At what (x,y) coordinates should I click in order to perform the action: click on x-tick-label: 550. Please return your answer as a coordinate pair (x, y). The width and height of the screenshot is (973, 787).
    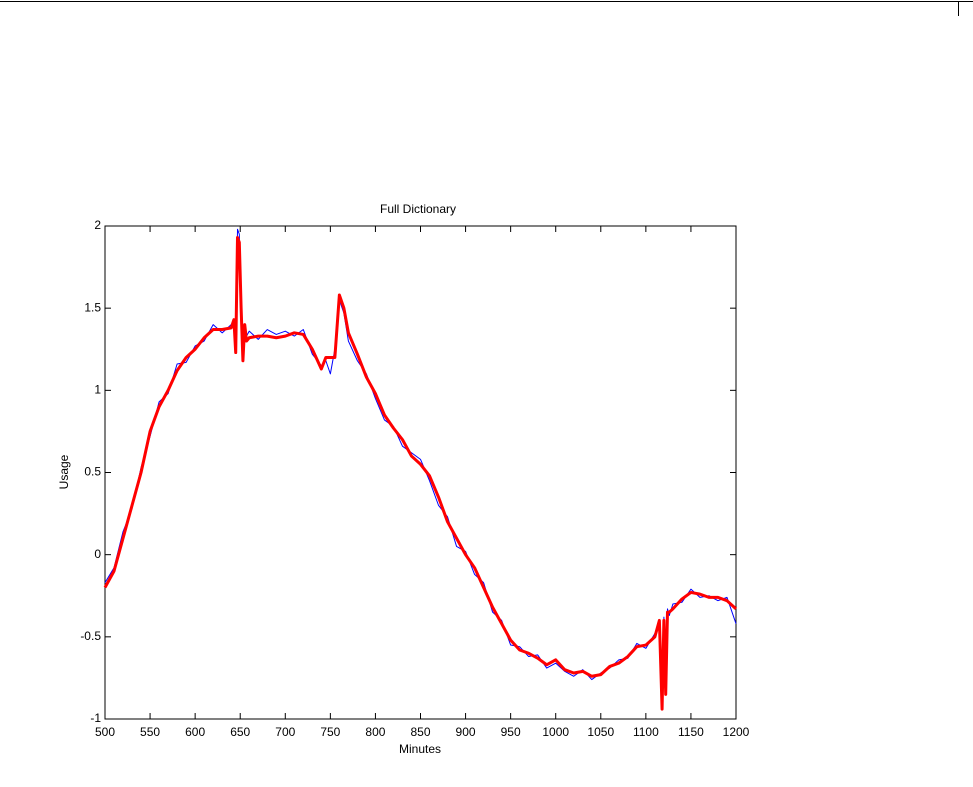
    Looking at the image, I should click on (150, 732).